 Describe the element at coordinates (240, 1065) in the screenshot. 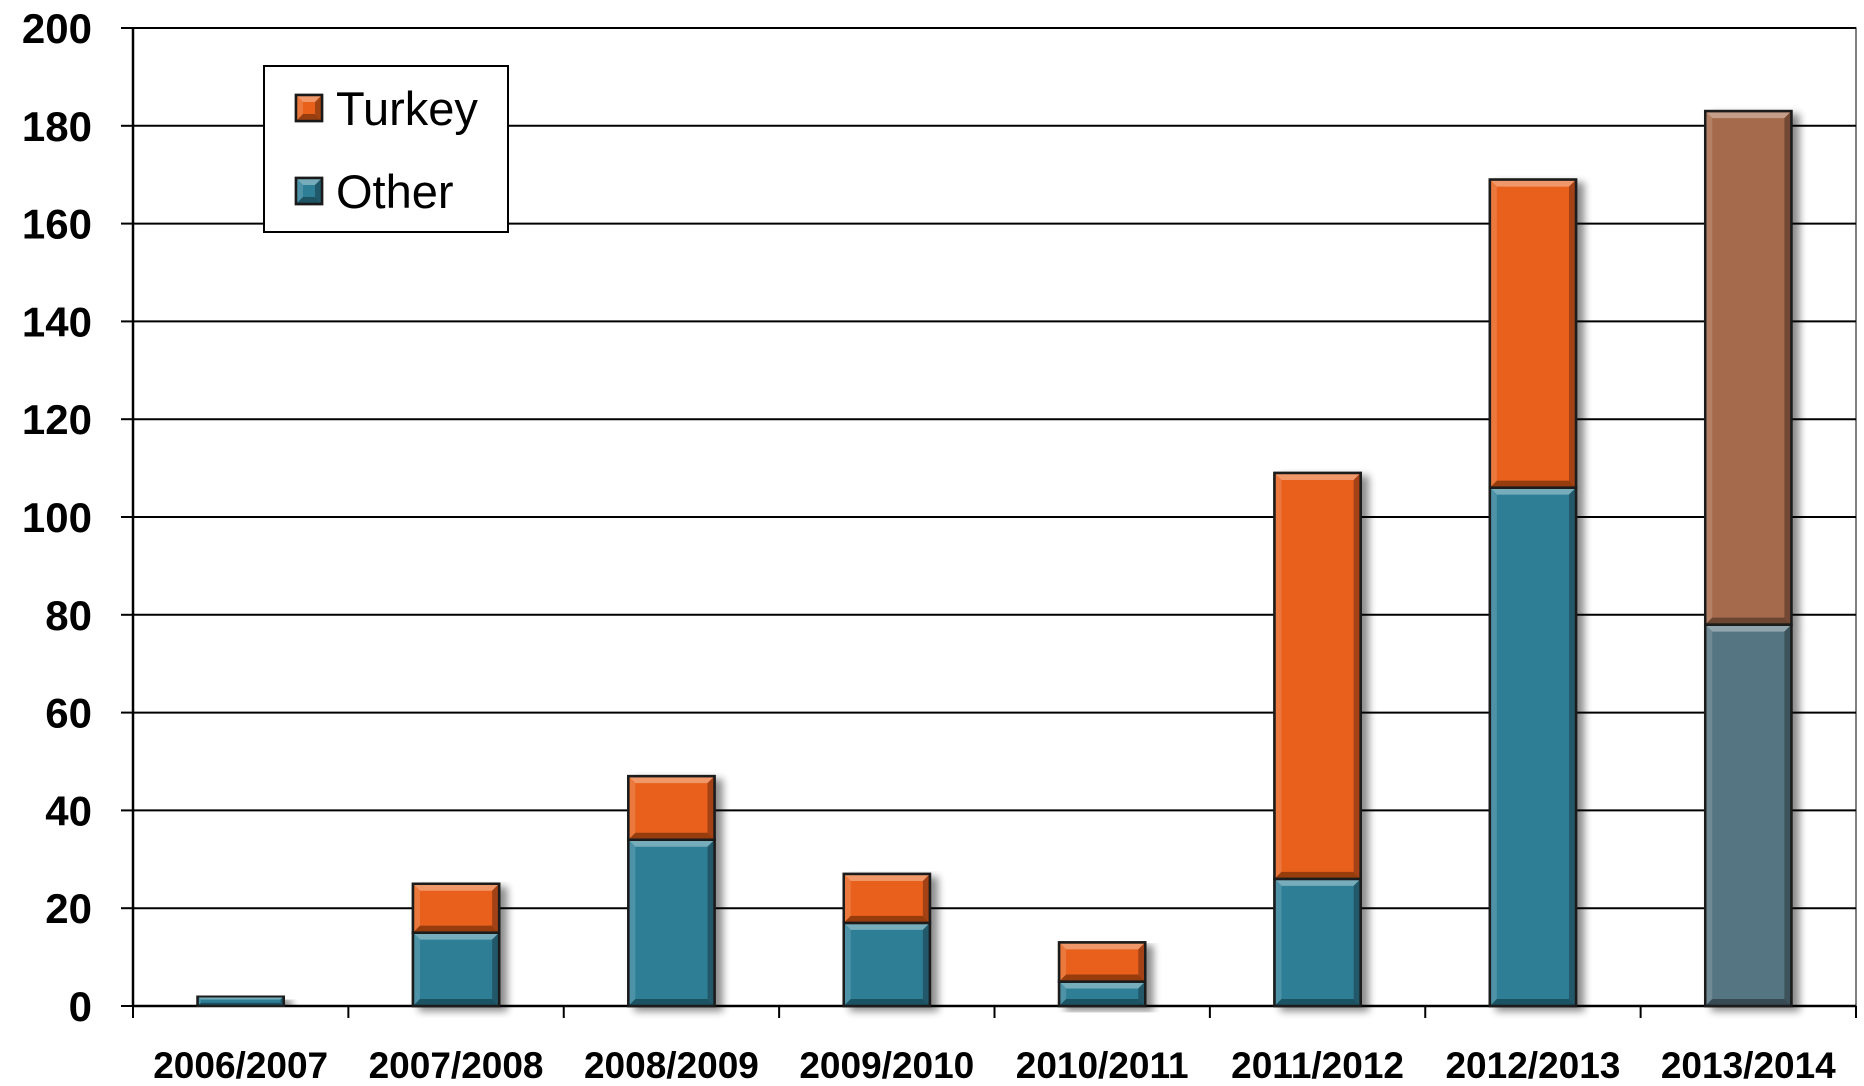

I see `x-tick-label: 2006/2007` at that location.